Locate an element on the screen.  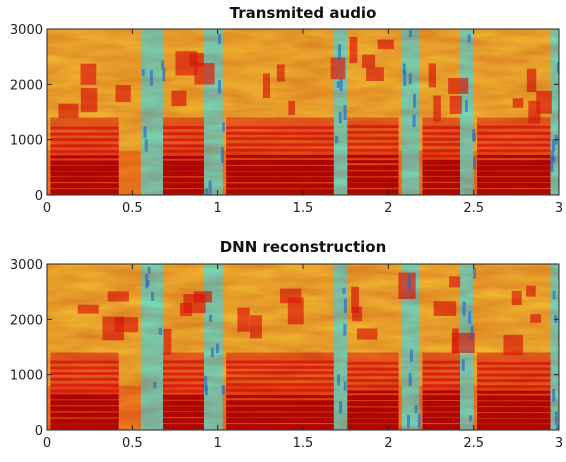
chart-title-top: Transmited audio is located at coordinates (303, 13).